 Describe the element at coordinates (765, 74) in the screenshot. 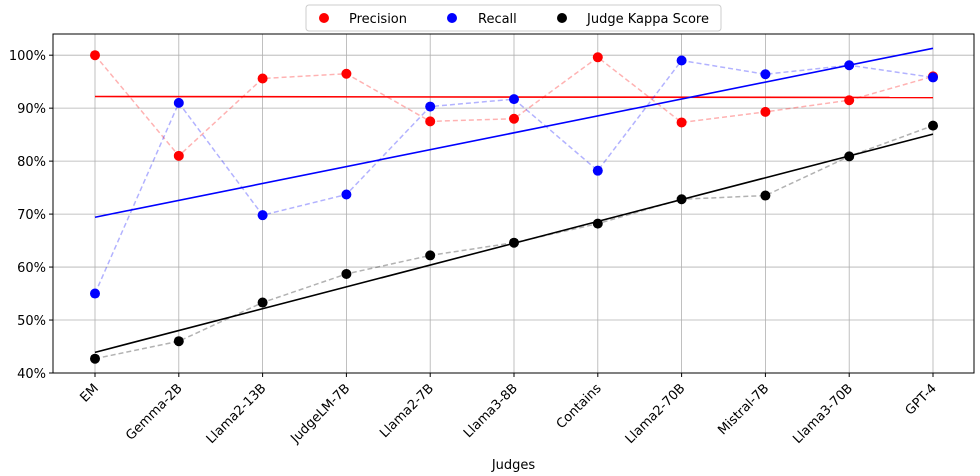

I see `recall-point-mistral-7b` at that location.